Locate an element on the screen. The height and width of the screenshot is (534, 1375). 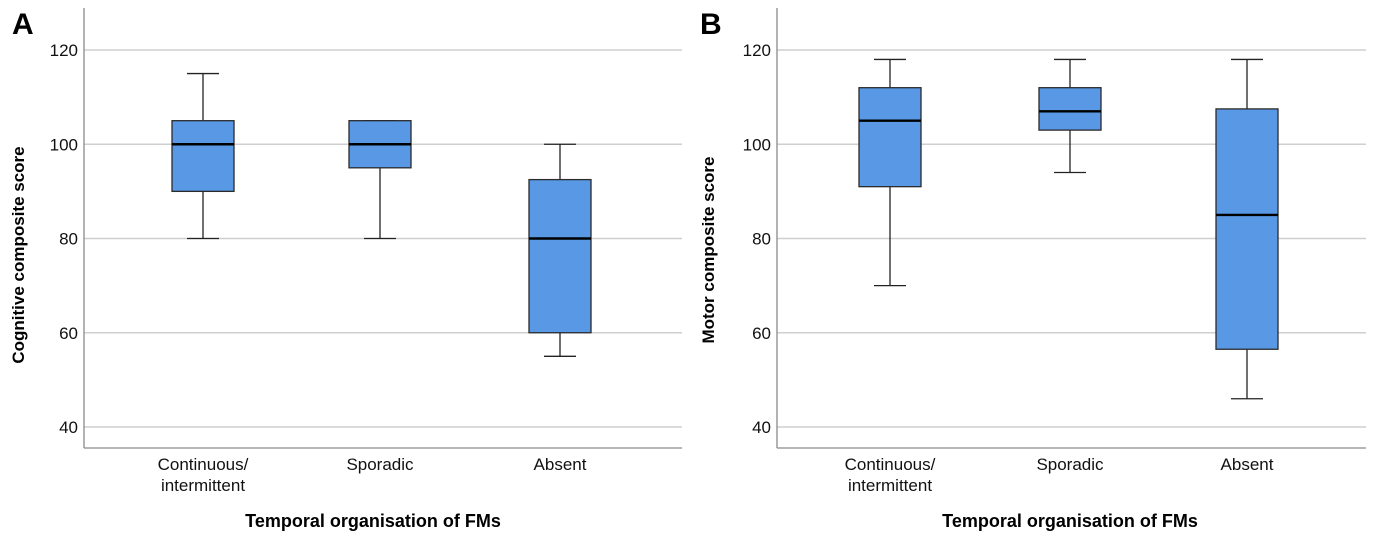
y-axis-title: Cognitive composite score is located at coordinates (18, 254).